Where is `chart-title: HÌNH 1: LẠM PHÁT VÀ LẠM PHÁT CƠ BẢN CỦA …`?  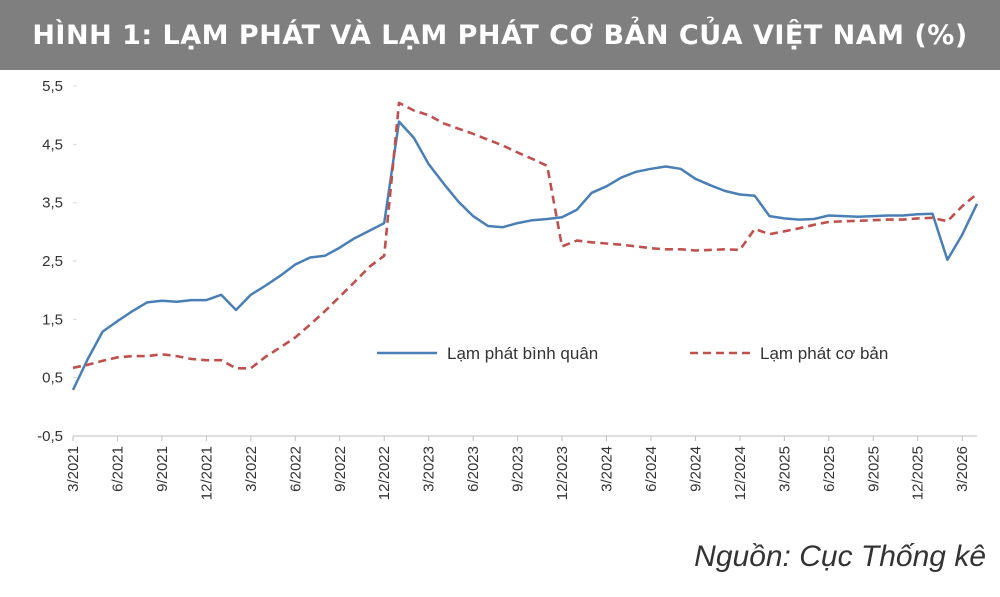
chart-title: HÌNH 1: LẠM PHÁT VÀ LẠM PHÁT CƠ BẢN CỦA … is located at coordinates (500, 35).